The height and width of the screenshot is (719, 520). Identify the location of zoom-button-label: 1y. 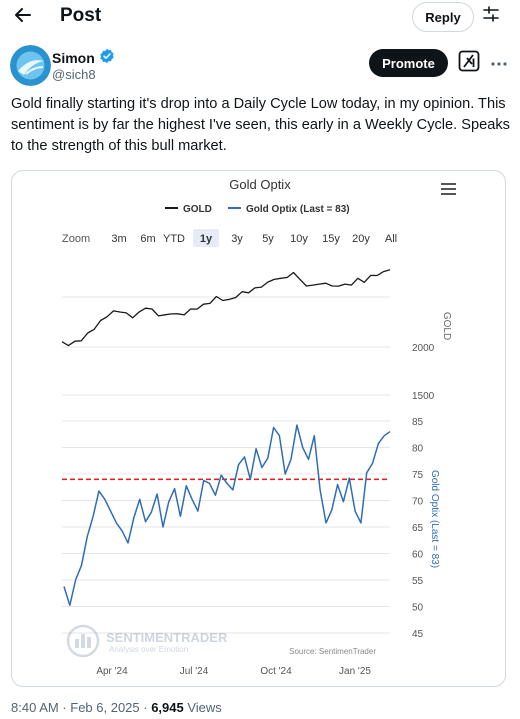
(206, 239).